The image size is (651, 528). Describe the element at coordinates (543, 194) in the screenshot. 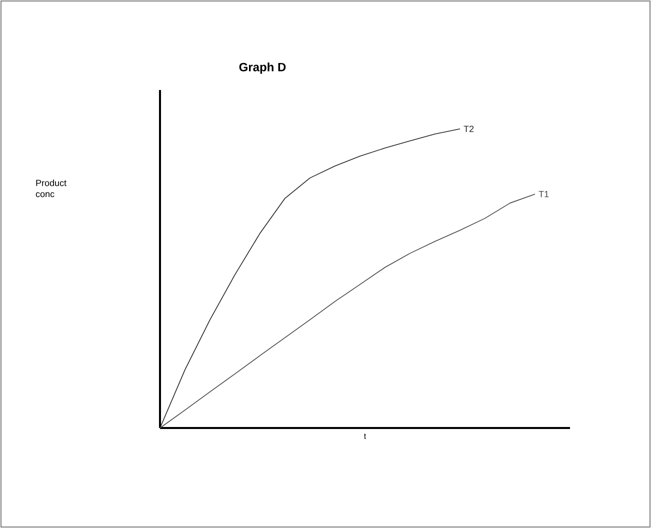

I see `series-label: T1` at that location.